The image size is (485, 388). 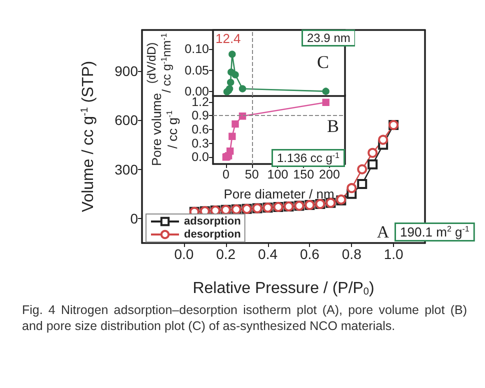 I want to click on caption: Fig. 4 Nitrogen adsorption–desorption isotherm plot (A), pore volume plot (B) and pore size distribution plot (C) of as-synthesized NCO materials., so click(x=244, y=318).